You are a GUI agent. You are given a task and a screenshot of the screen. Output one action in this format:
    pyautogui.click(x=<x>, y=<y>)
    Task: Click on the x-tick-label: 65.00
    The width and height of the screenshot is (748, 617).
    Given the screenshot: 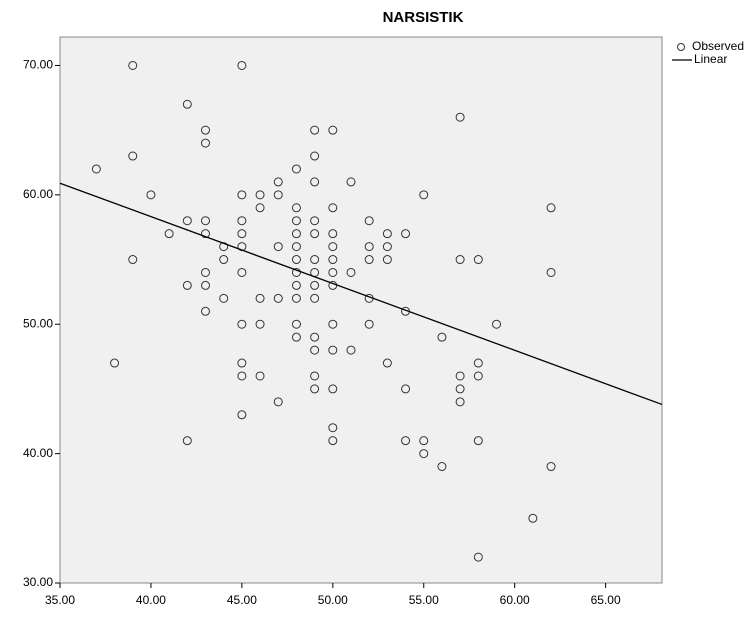 What is the action you would take?
    pyautogui.click(x=606, y=600)
    